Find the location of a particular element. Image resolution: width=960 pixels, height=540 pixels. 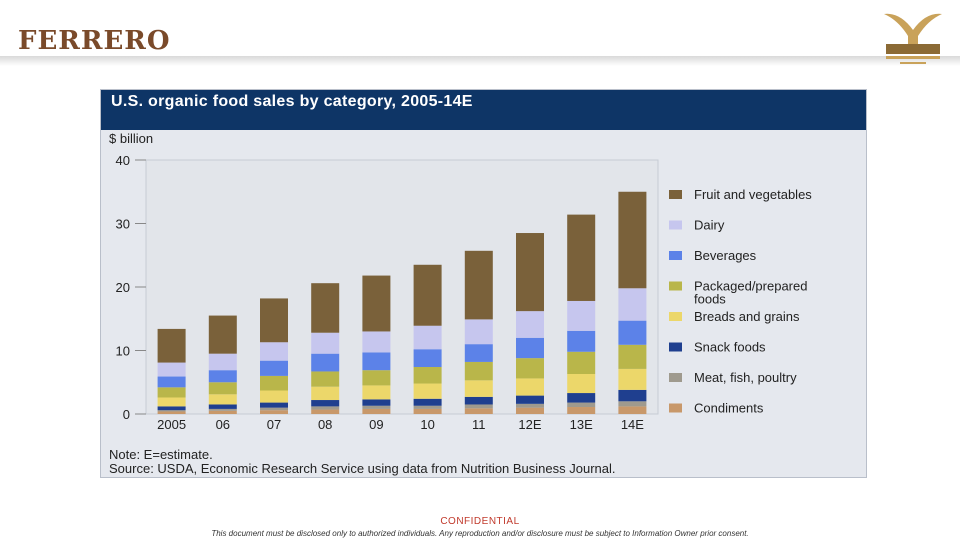

legend-label: foods is located at coordinates (710, 299).